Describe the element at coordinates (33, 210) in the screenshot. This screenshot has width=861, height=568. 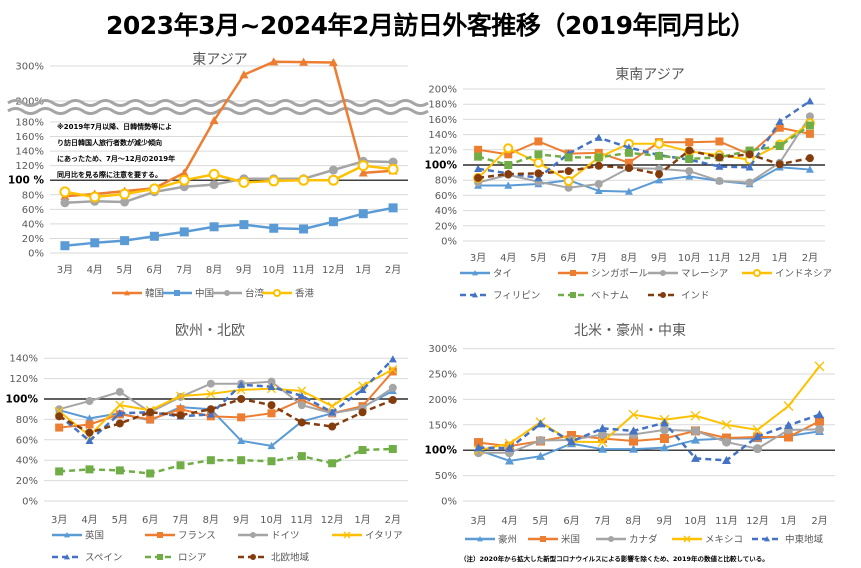
I see `y-tick-label: 60%` at that location.